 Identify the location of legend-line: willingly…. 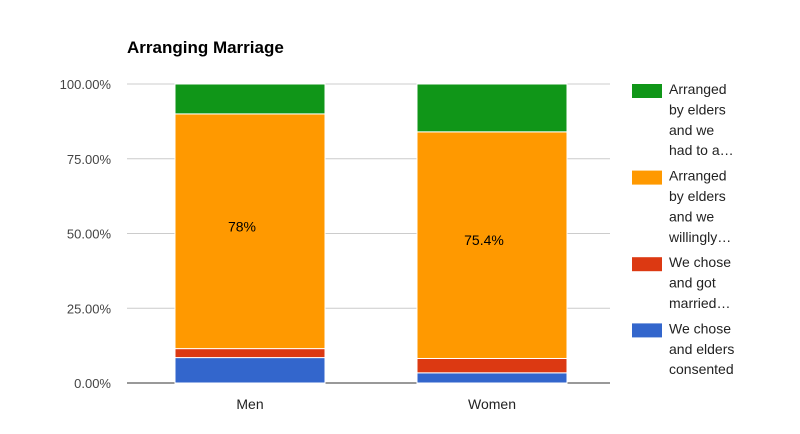
(699, 237).